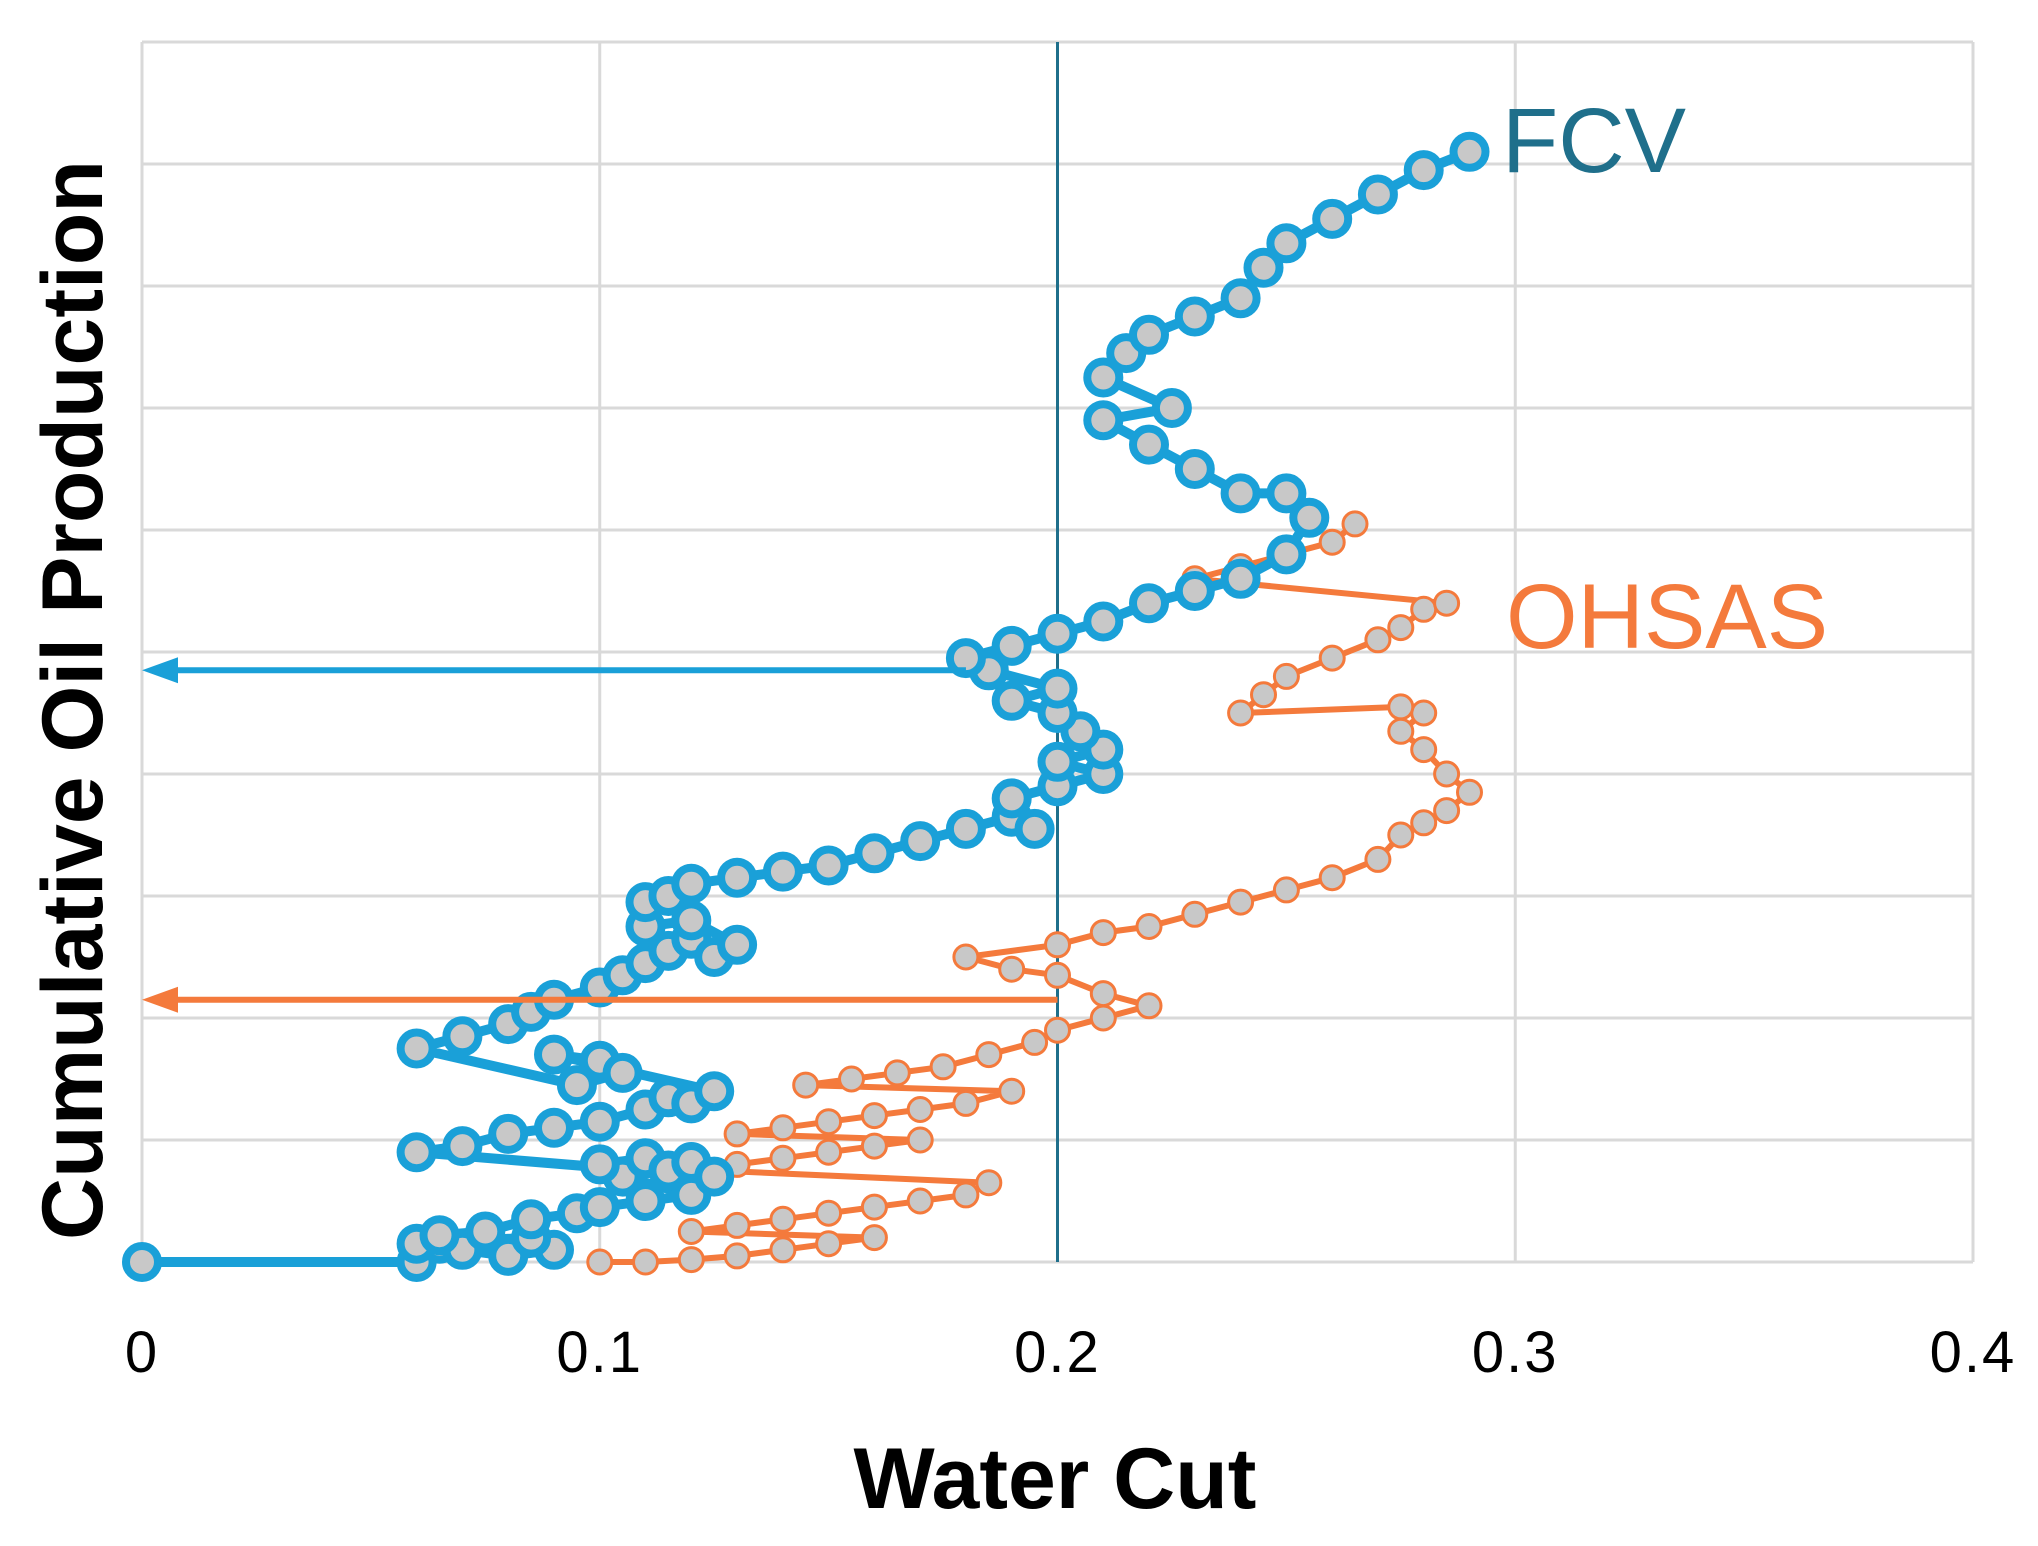  Describe the element at coordinates (1594, 141) in the screenshot. I see `legend-fcv-label: FCV` at that location.